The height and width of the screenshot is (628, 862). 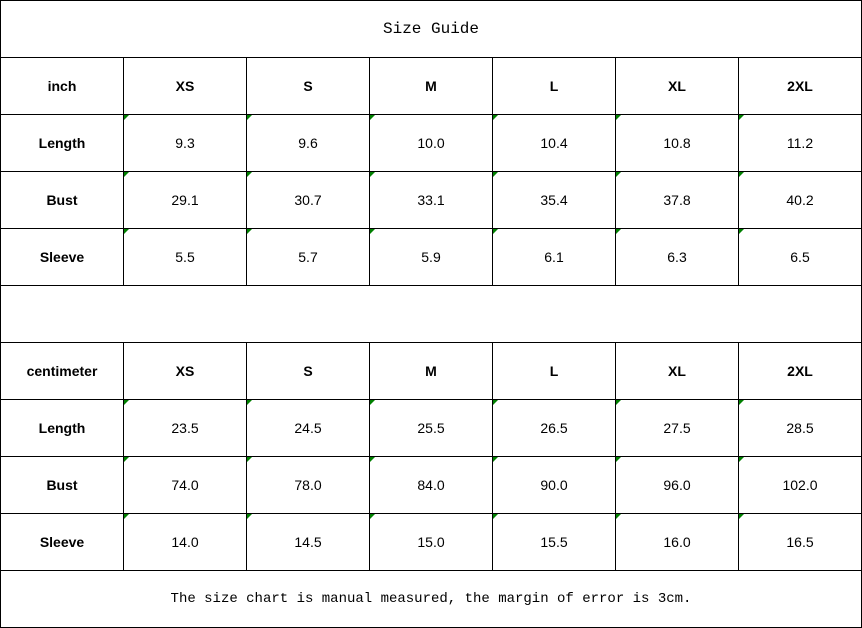 I want to click on measurement-cell: 14.5, so click(x=308, y=542).